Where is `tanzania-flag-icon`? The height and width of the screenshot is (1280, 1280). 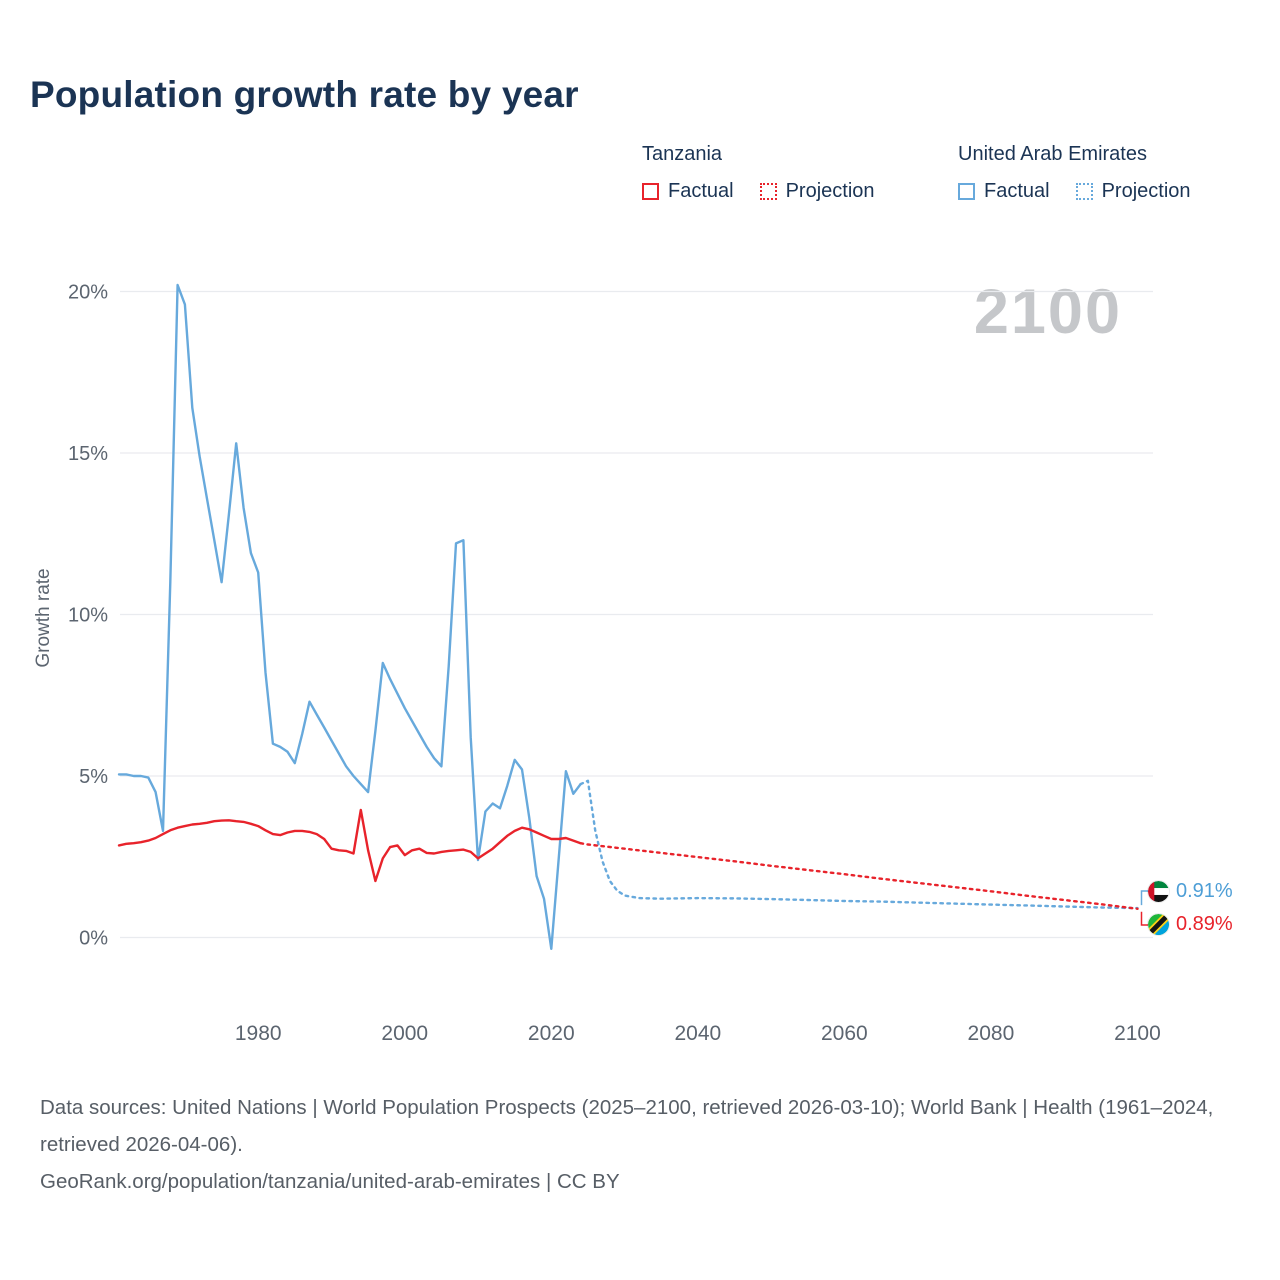 tanzania-flag-icon is located at coordinates (1158, 924).